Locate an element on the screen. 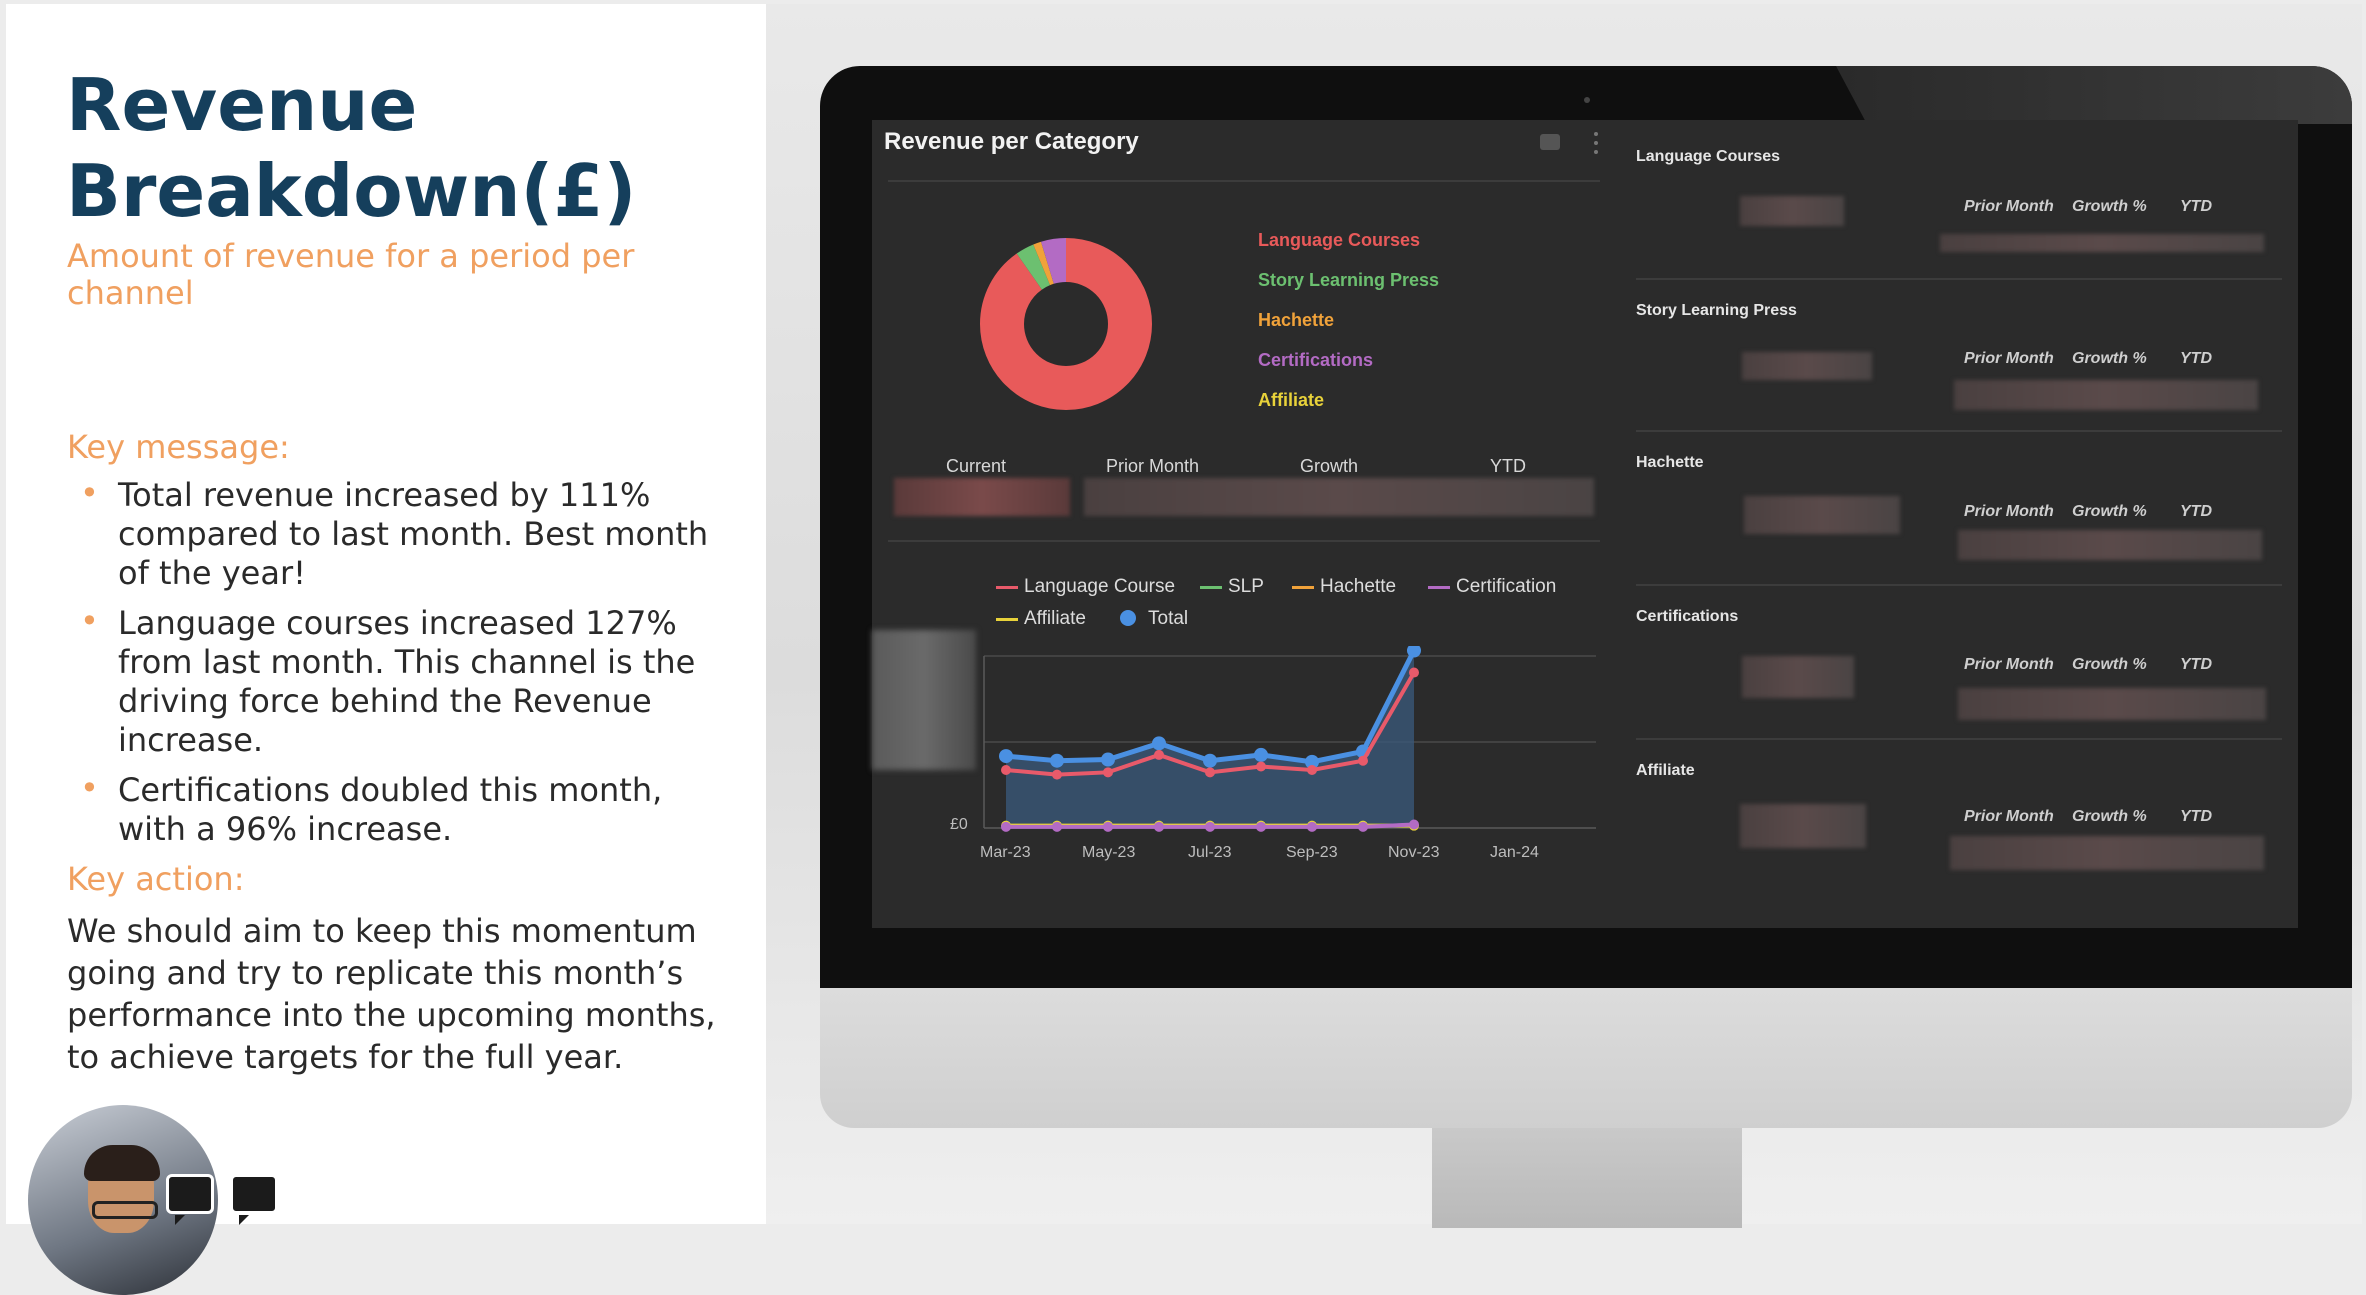  donut-legend-affiliate: Affiliate is located at coordinates (1291, 400).